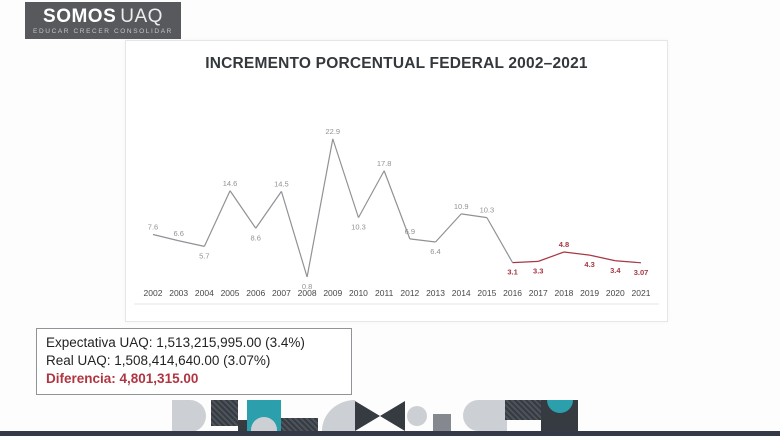 Image resolution: width=780 pixels, height=440 pixels. What do you see at coordinates (122, 378) in the screenshot?
I see `summary-diferencia: Diferencia: 4,801,315.00` at bounding box center [122, 378].